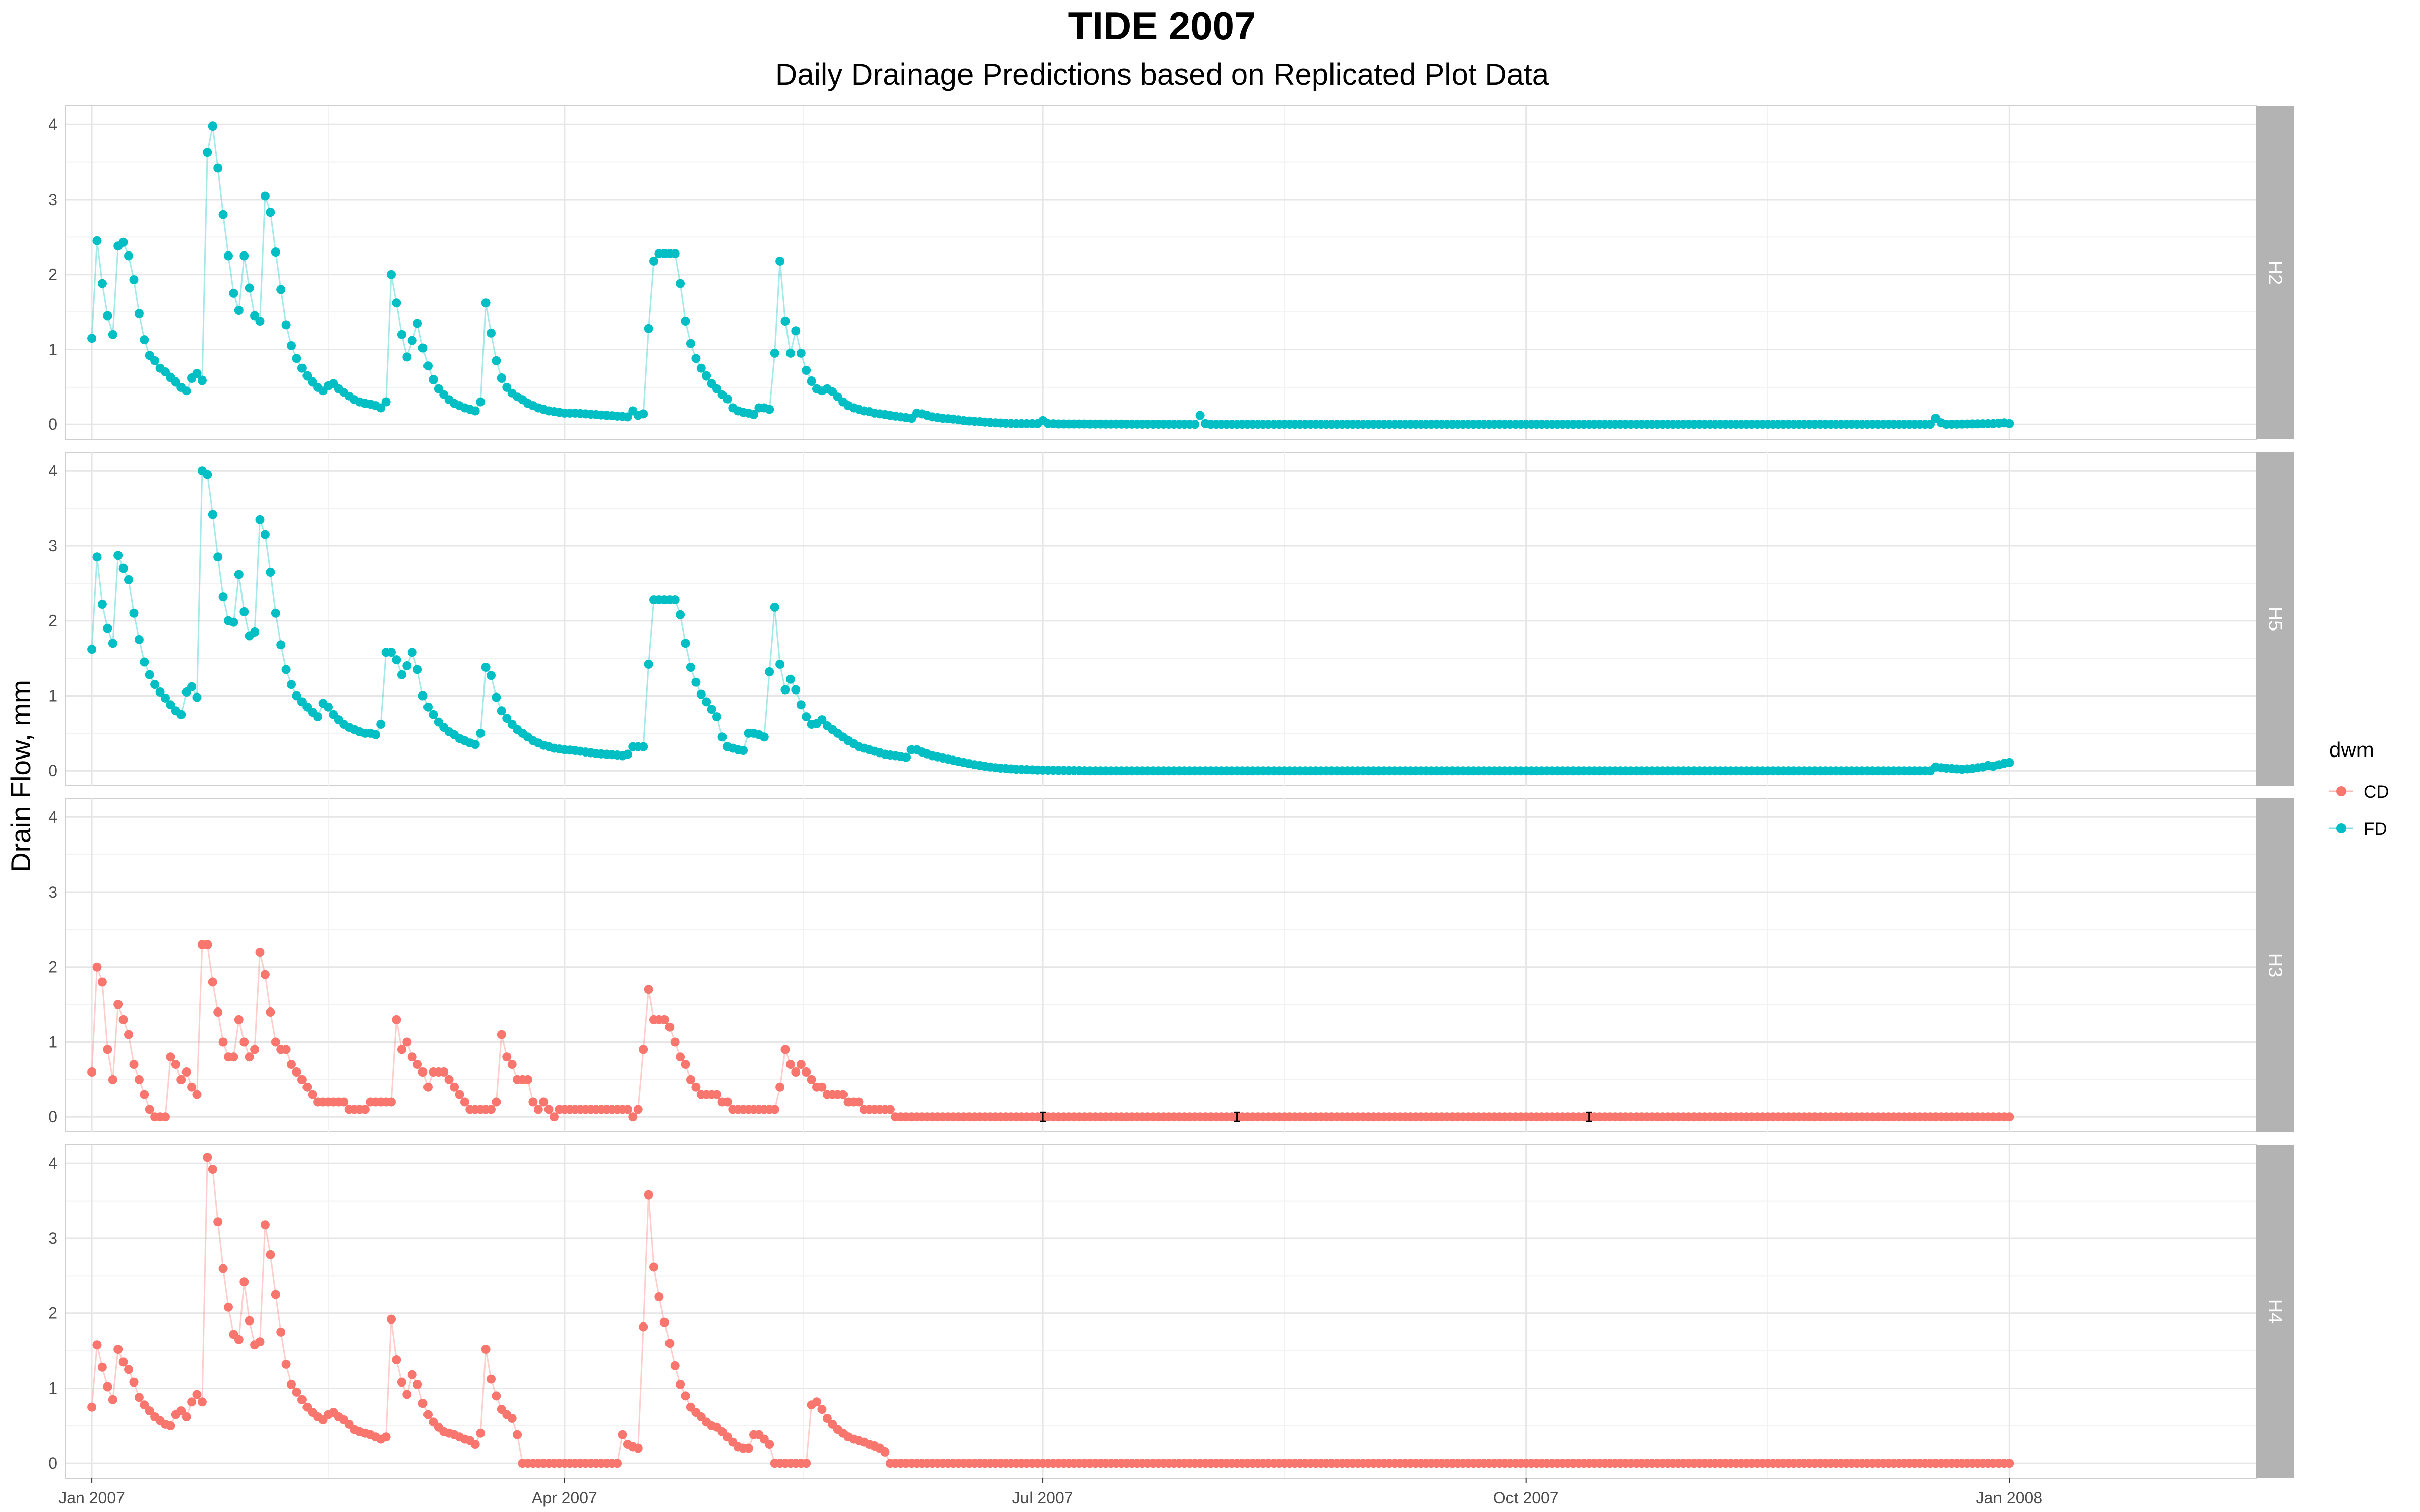 This screenshot has width=2420, height=1512. I want to click on legend-item-CD: CD, so click(2359, 792).